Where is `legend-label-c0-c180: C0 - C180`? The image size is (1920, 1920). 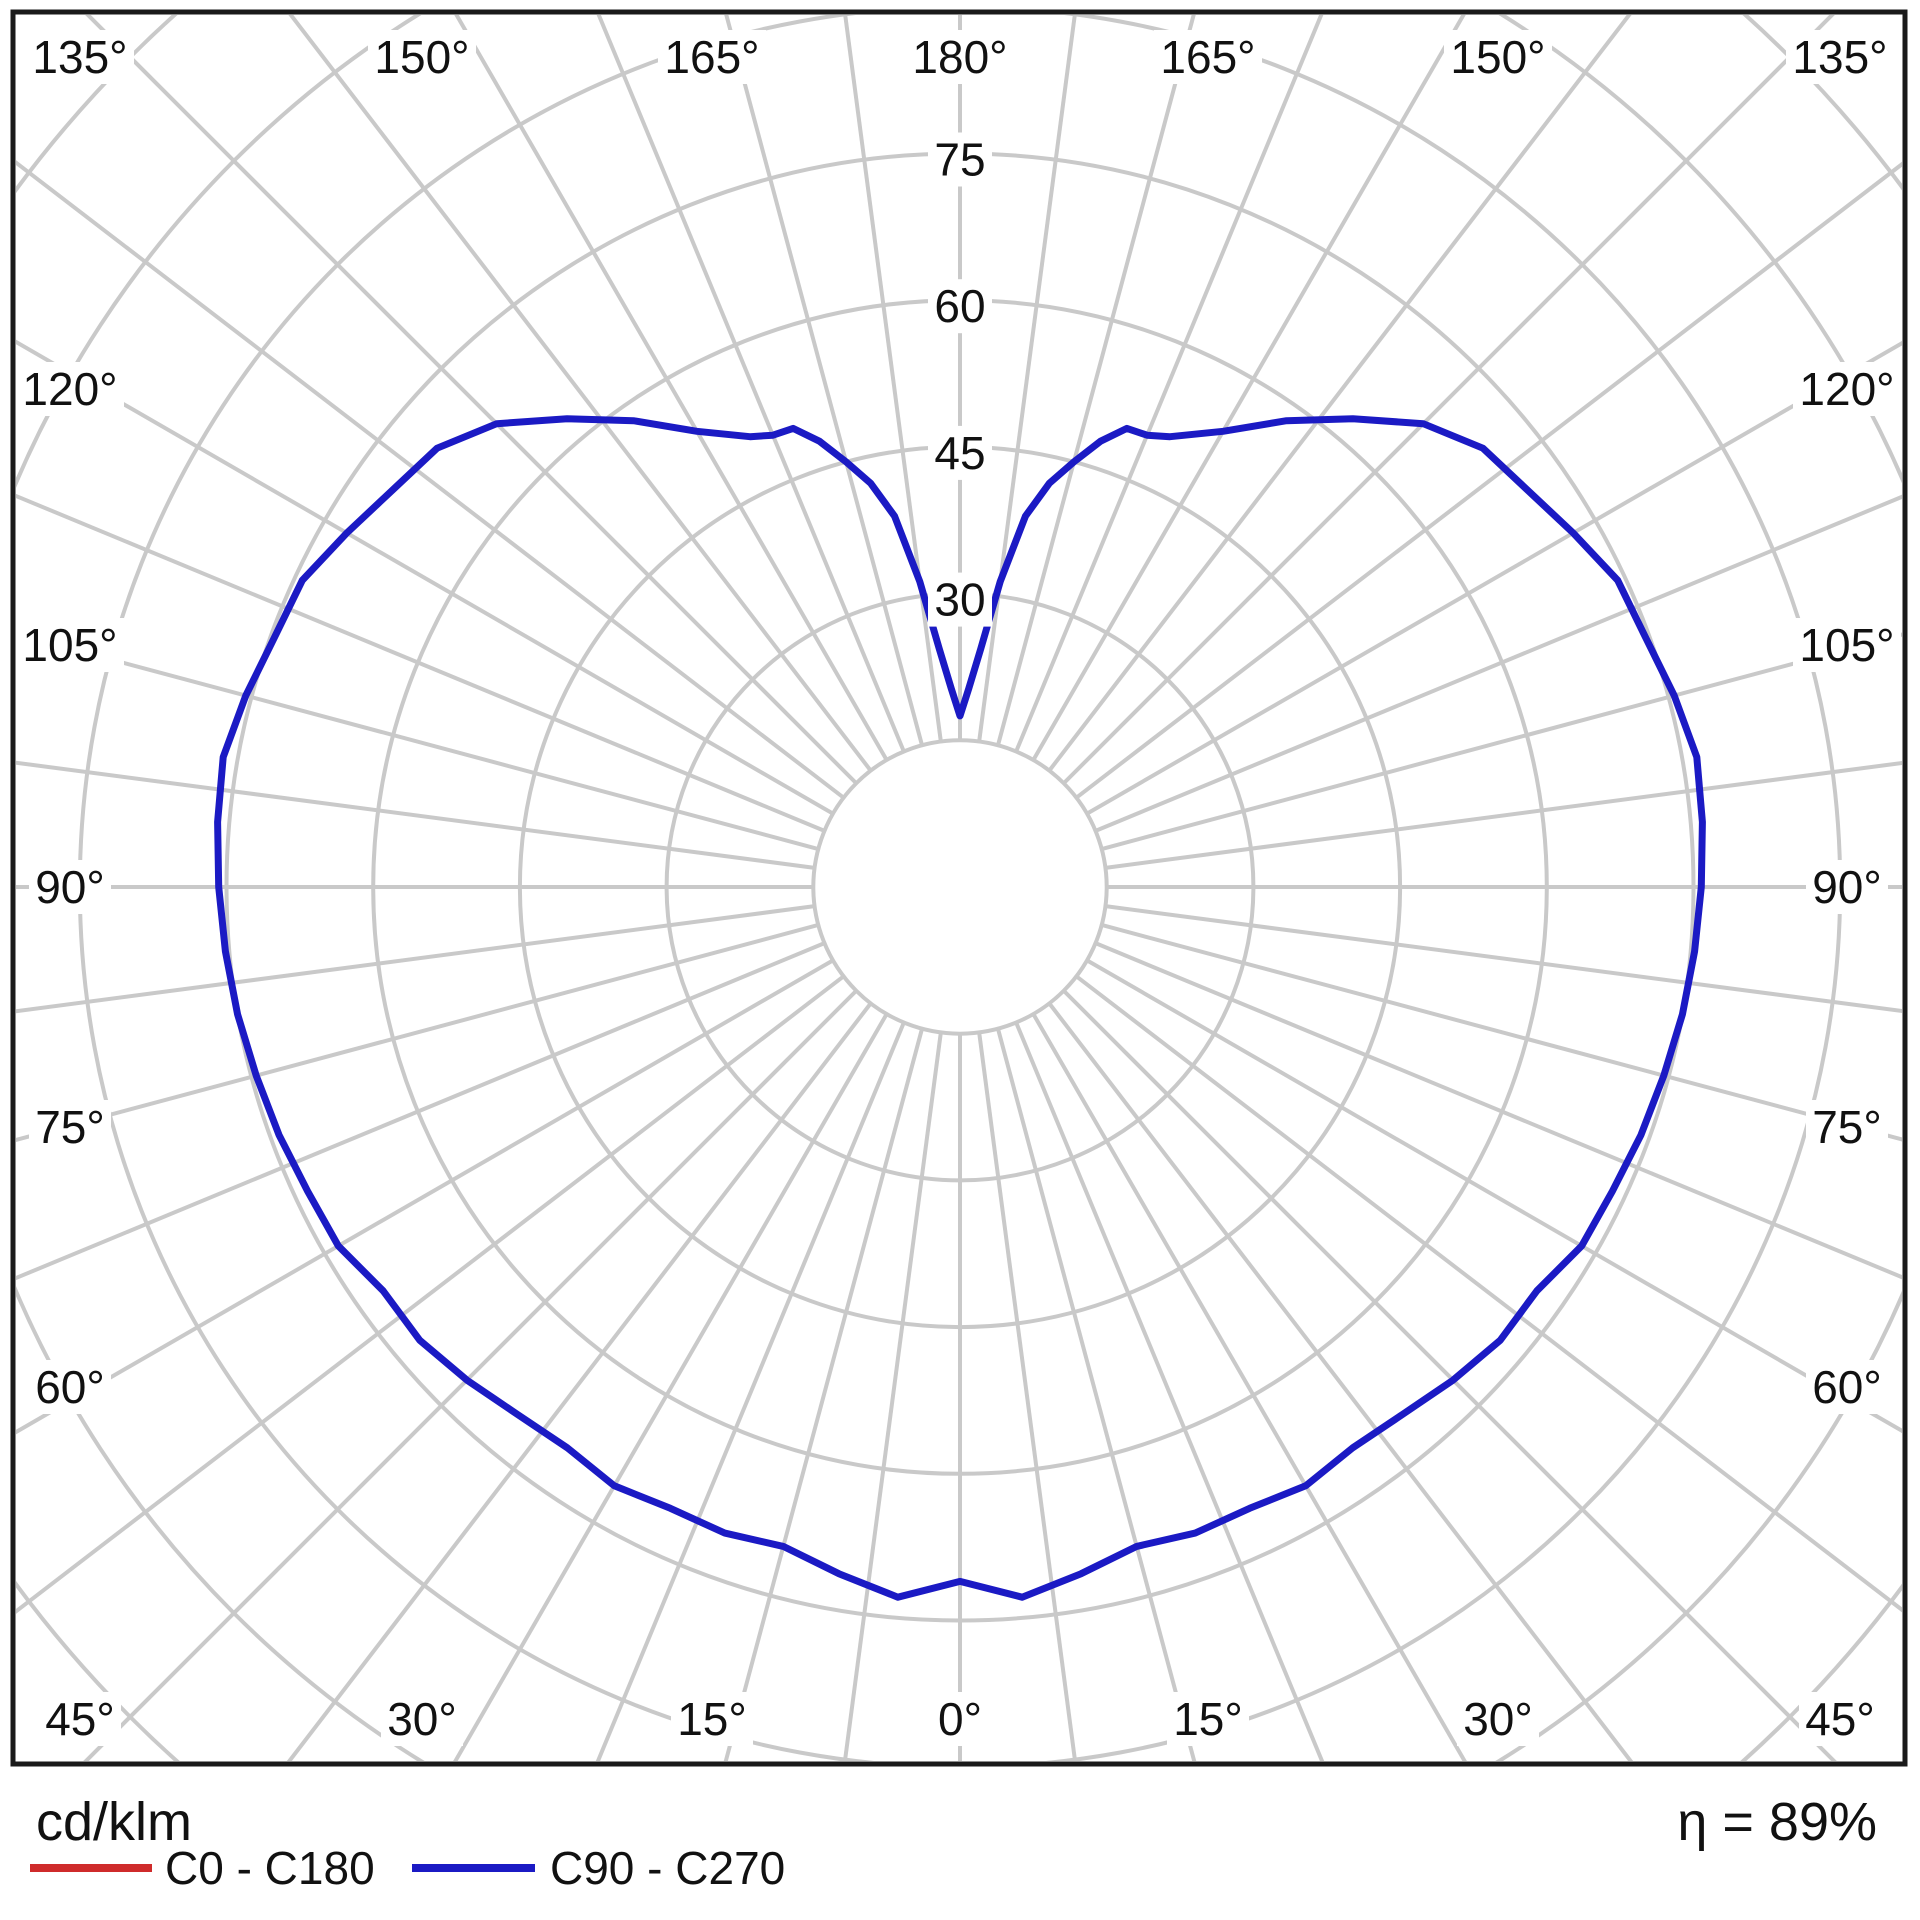 legend-label-c0-c180: C0 - C180 is located at coordinates (270, 1868).